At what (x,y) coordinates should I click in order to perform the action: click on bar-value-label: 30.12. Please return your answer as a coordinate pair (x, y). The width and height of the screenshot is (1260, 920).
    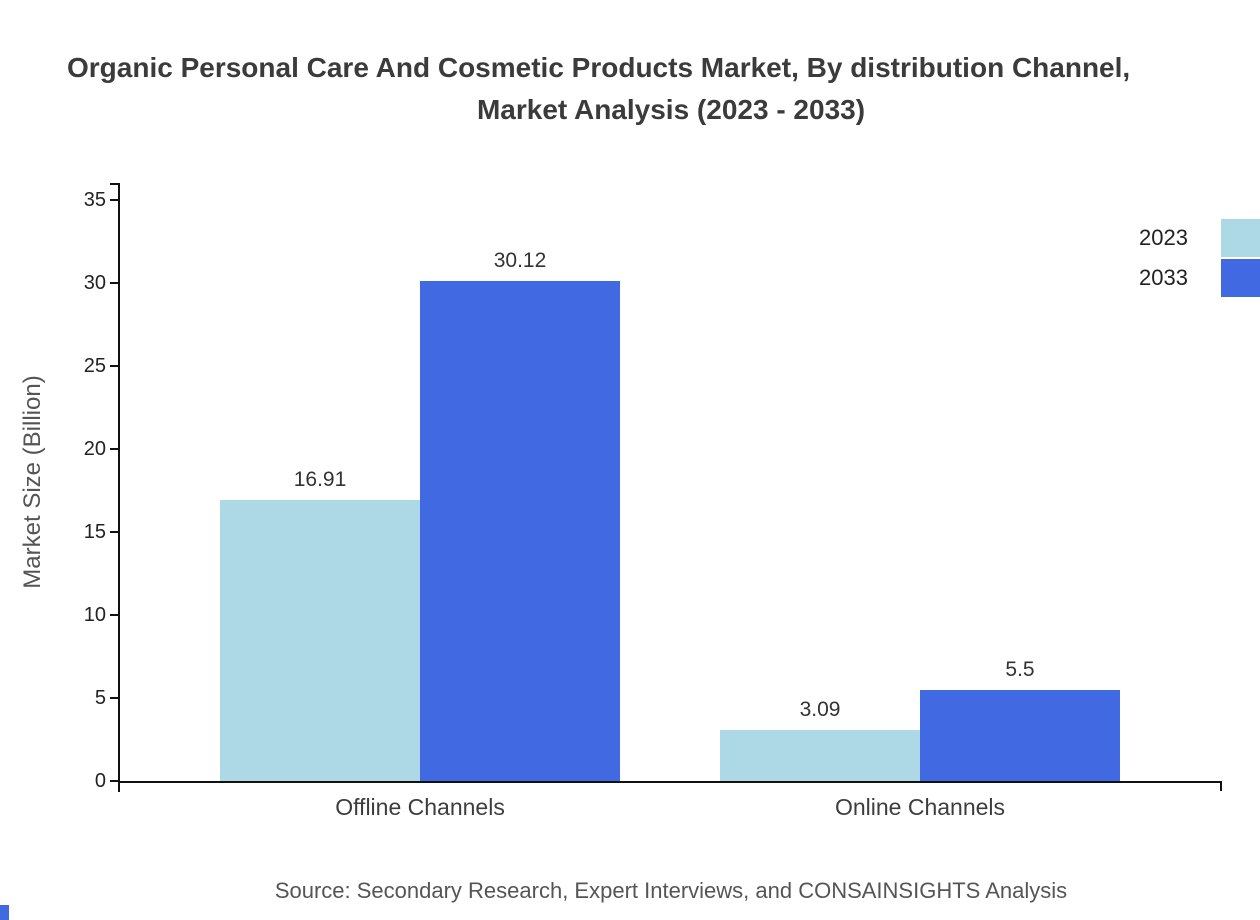
    Looking at the image, I should click on (520, 260).